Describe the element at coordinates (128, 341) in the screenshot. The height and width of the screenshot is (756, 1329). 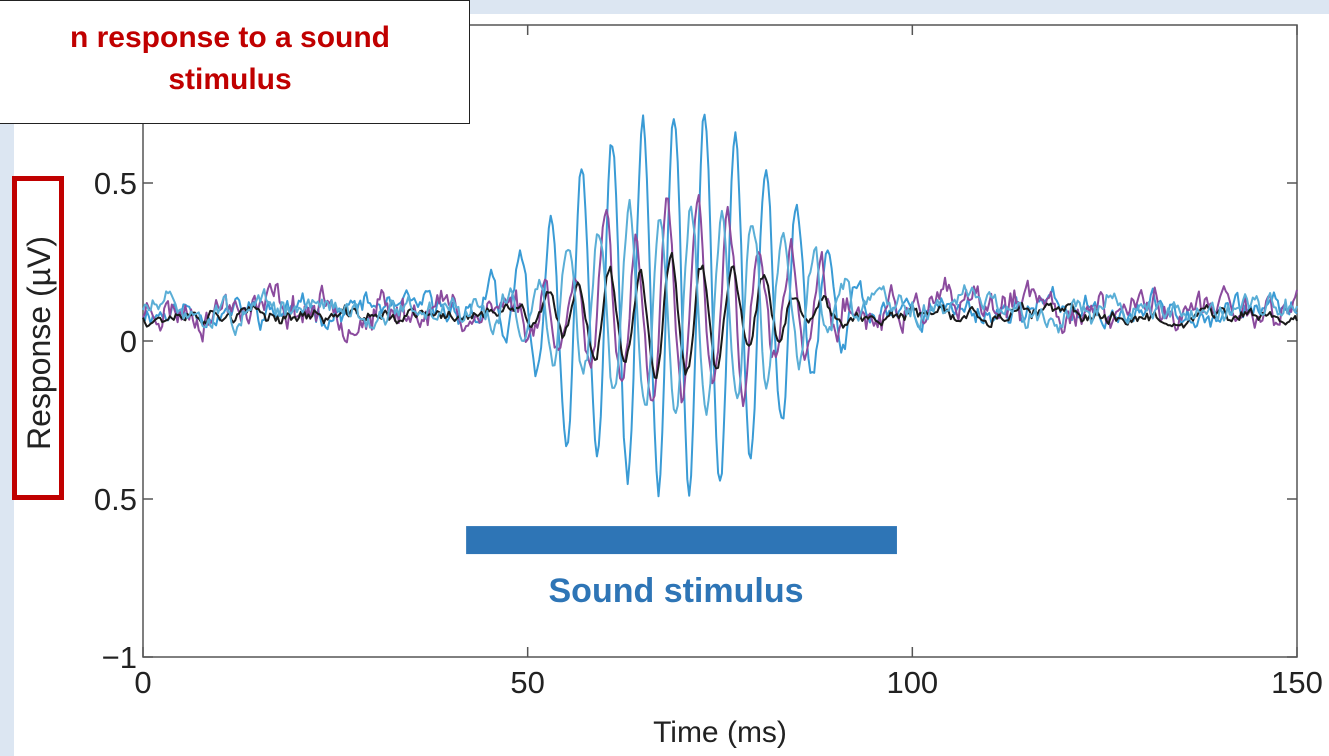
I see `y-tick-label: 0` at that location.